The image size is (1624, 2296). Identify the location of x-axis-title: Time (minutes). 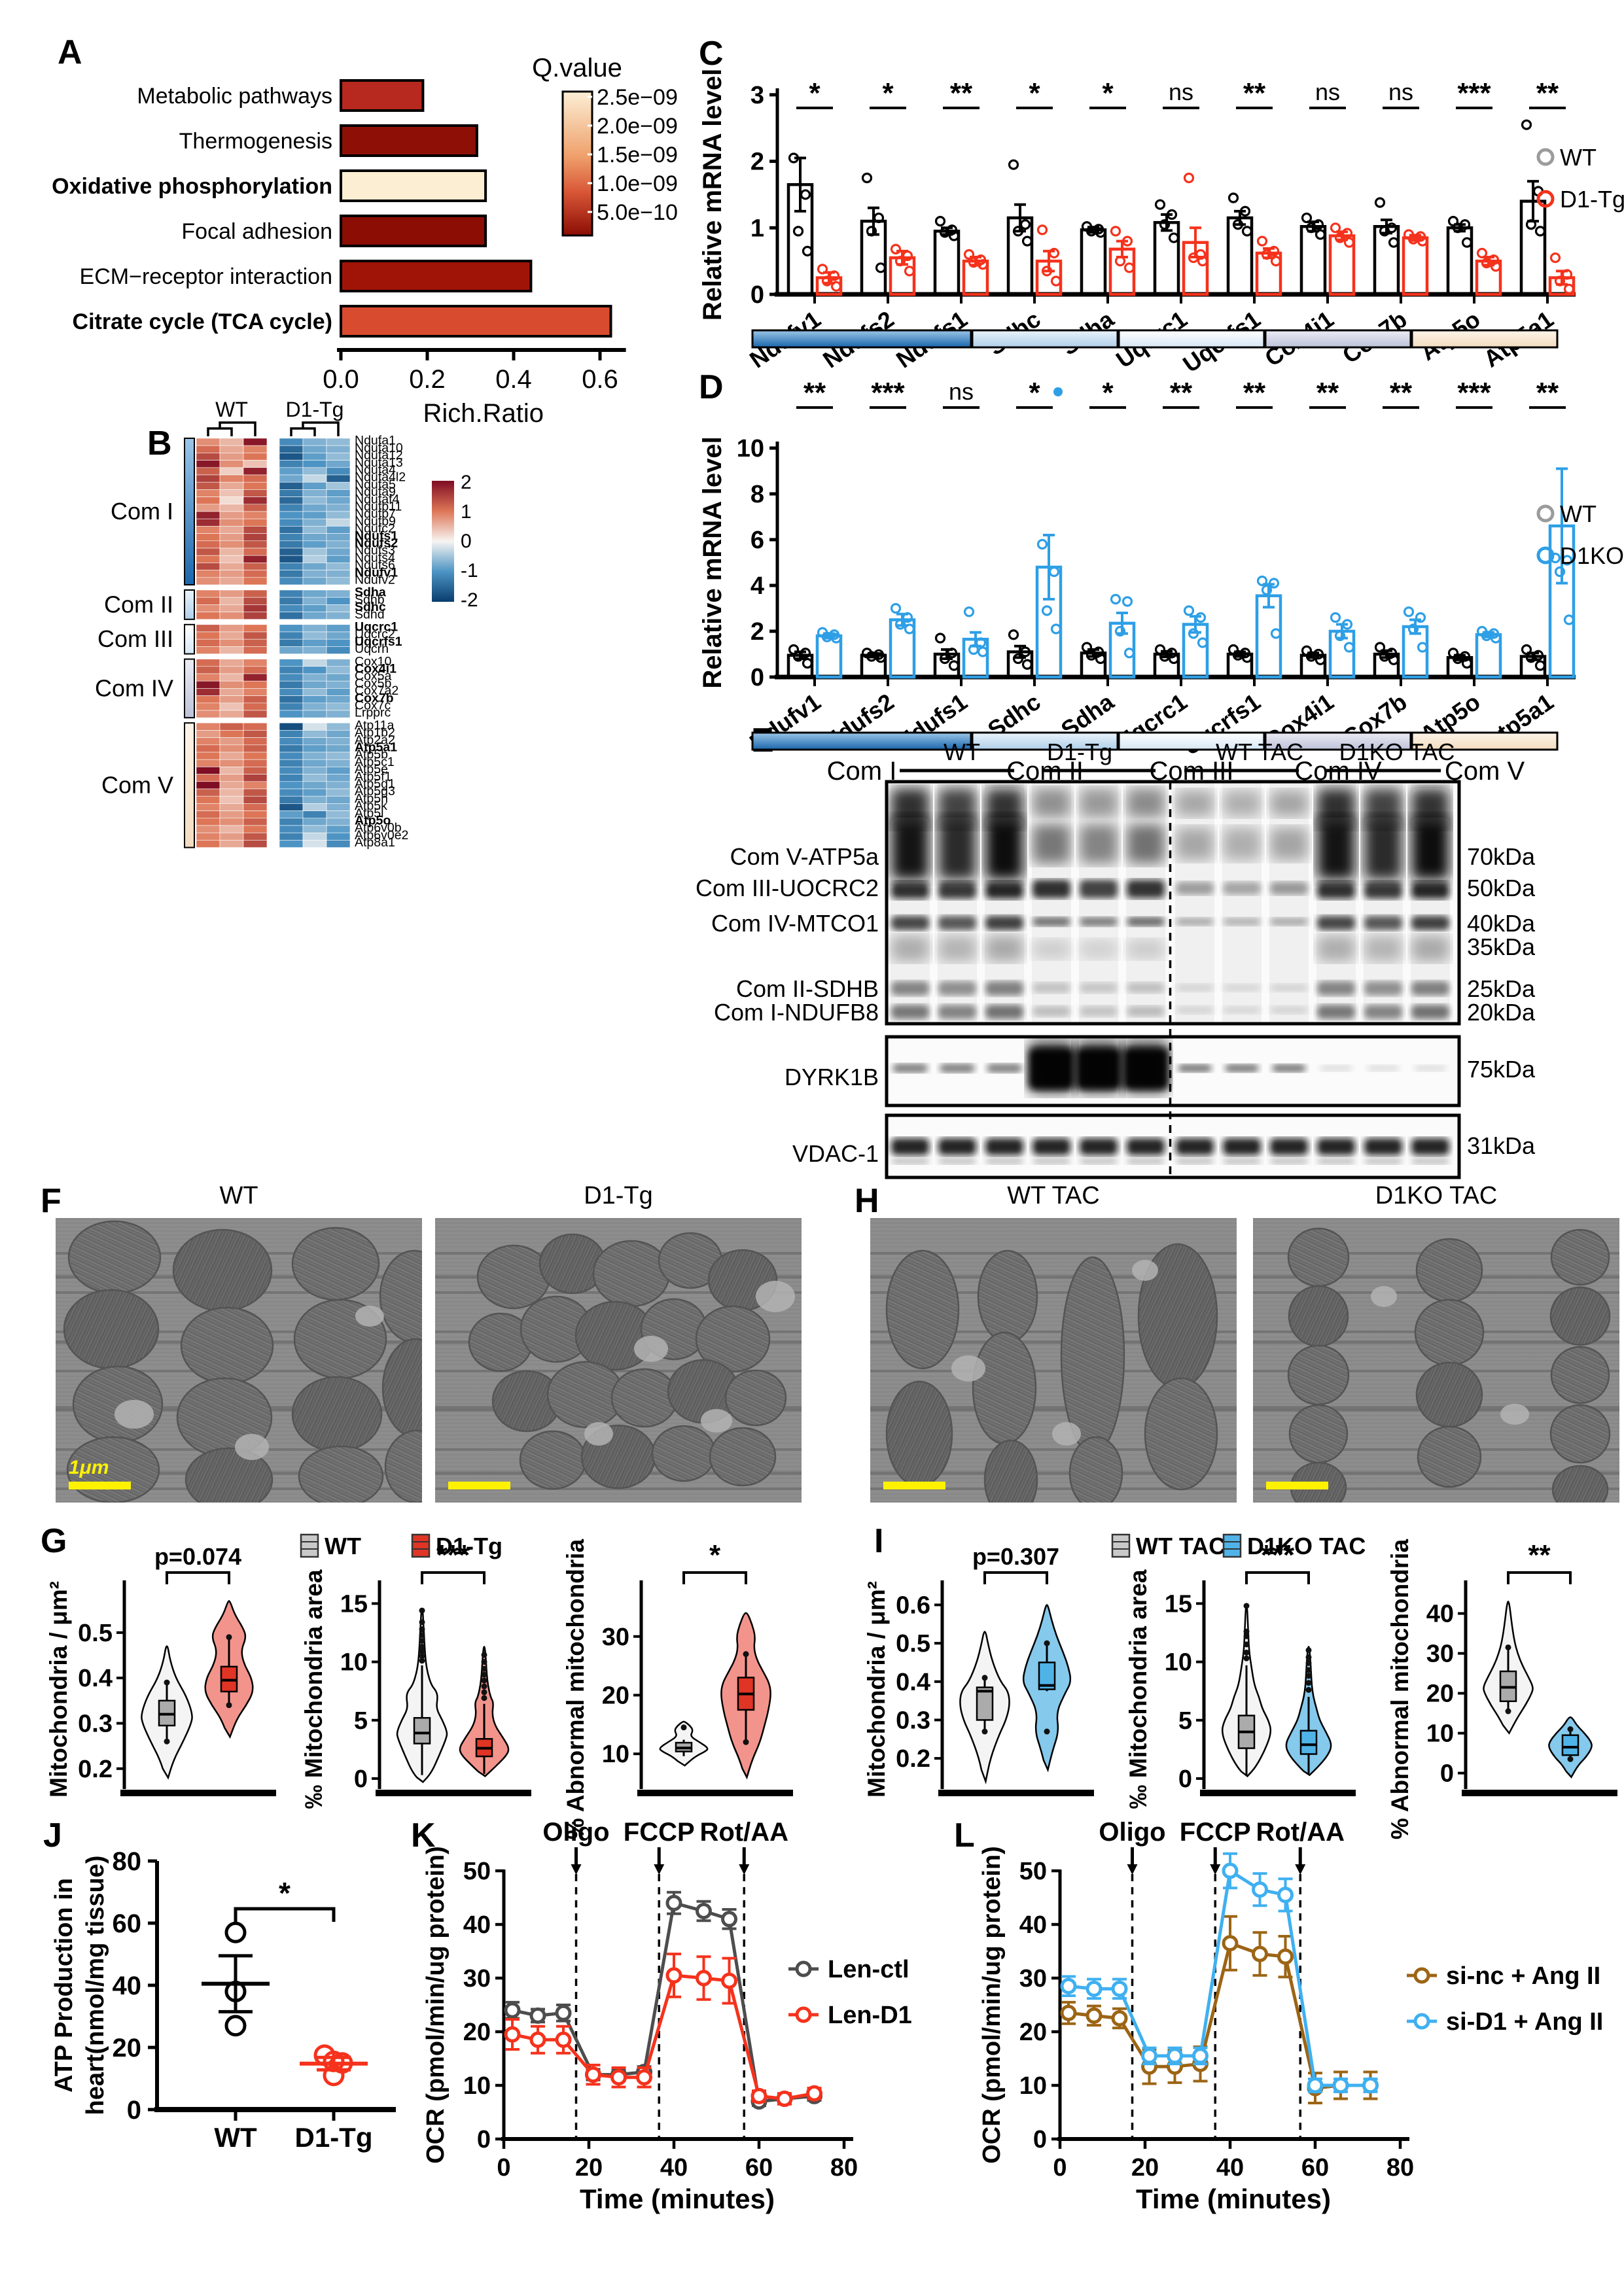
(677, 2198).